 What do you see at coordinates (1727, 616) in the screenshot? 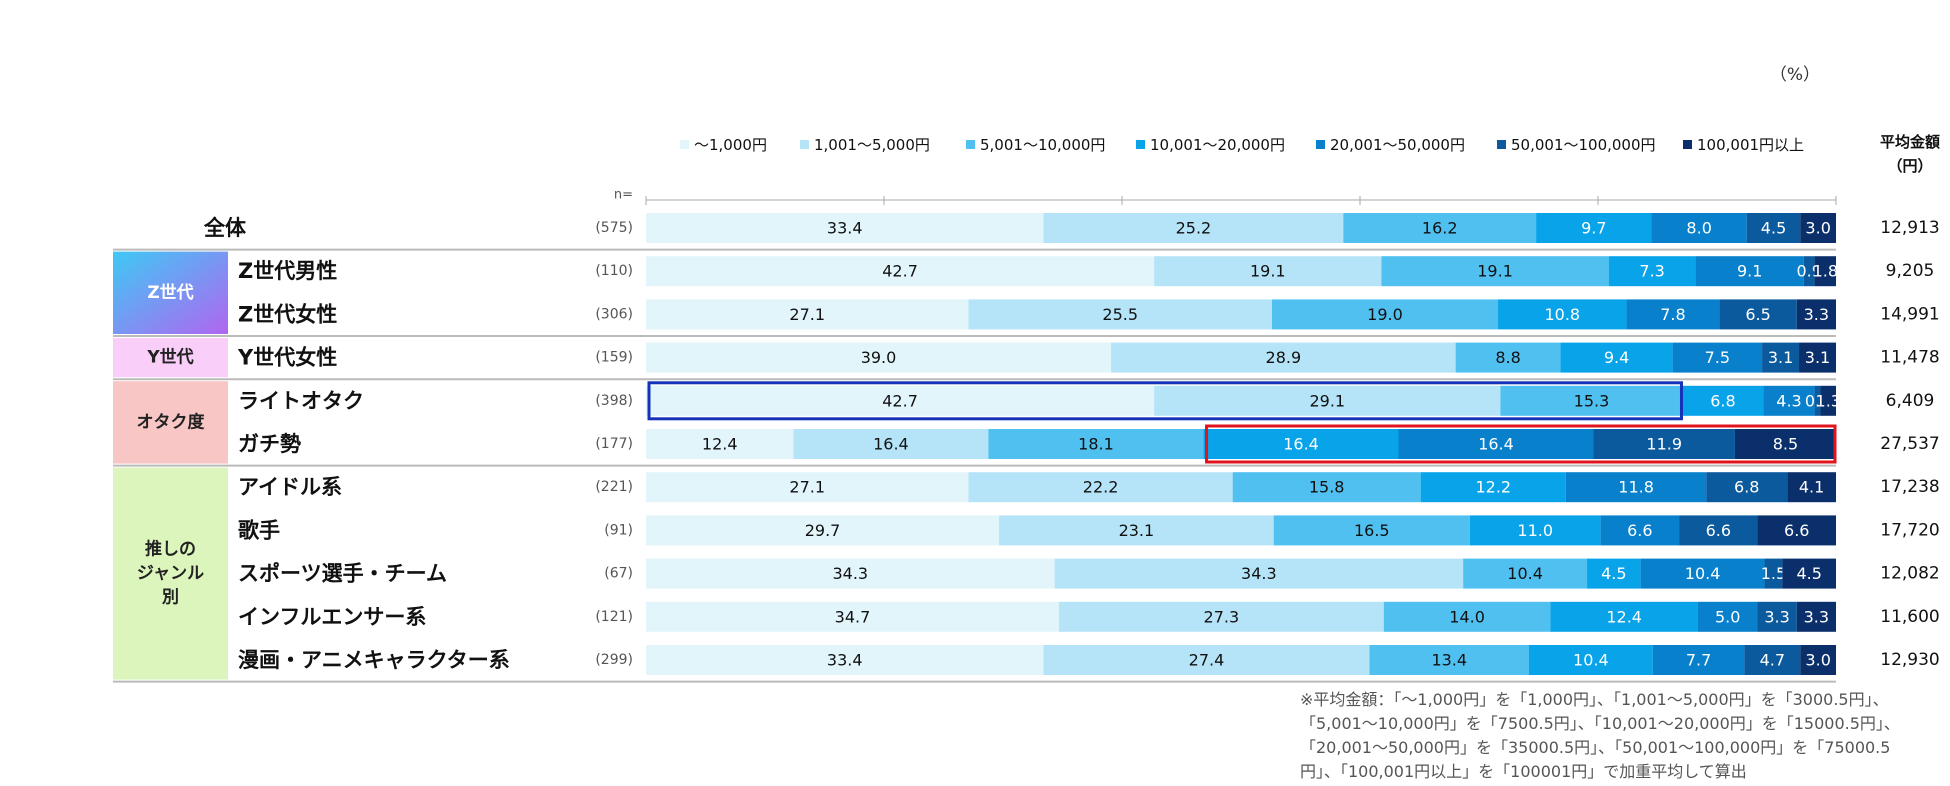
I see `bar-label: 5.0` at bounding box center [1727, 616].